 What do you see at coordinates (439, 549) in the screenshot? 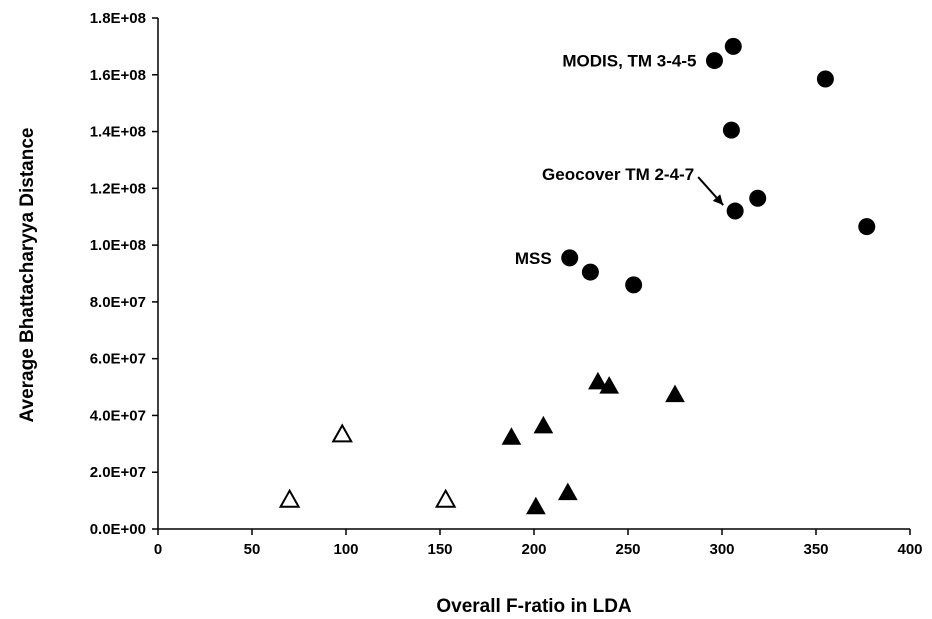
I see `x-tick-label: 150` at bounding box center [439, 549].